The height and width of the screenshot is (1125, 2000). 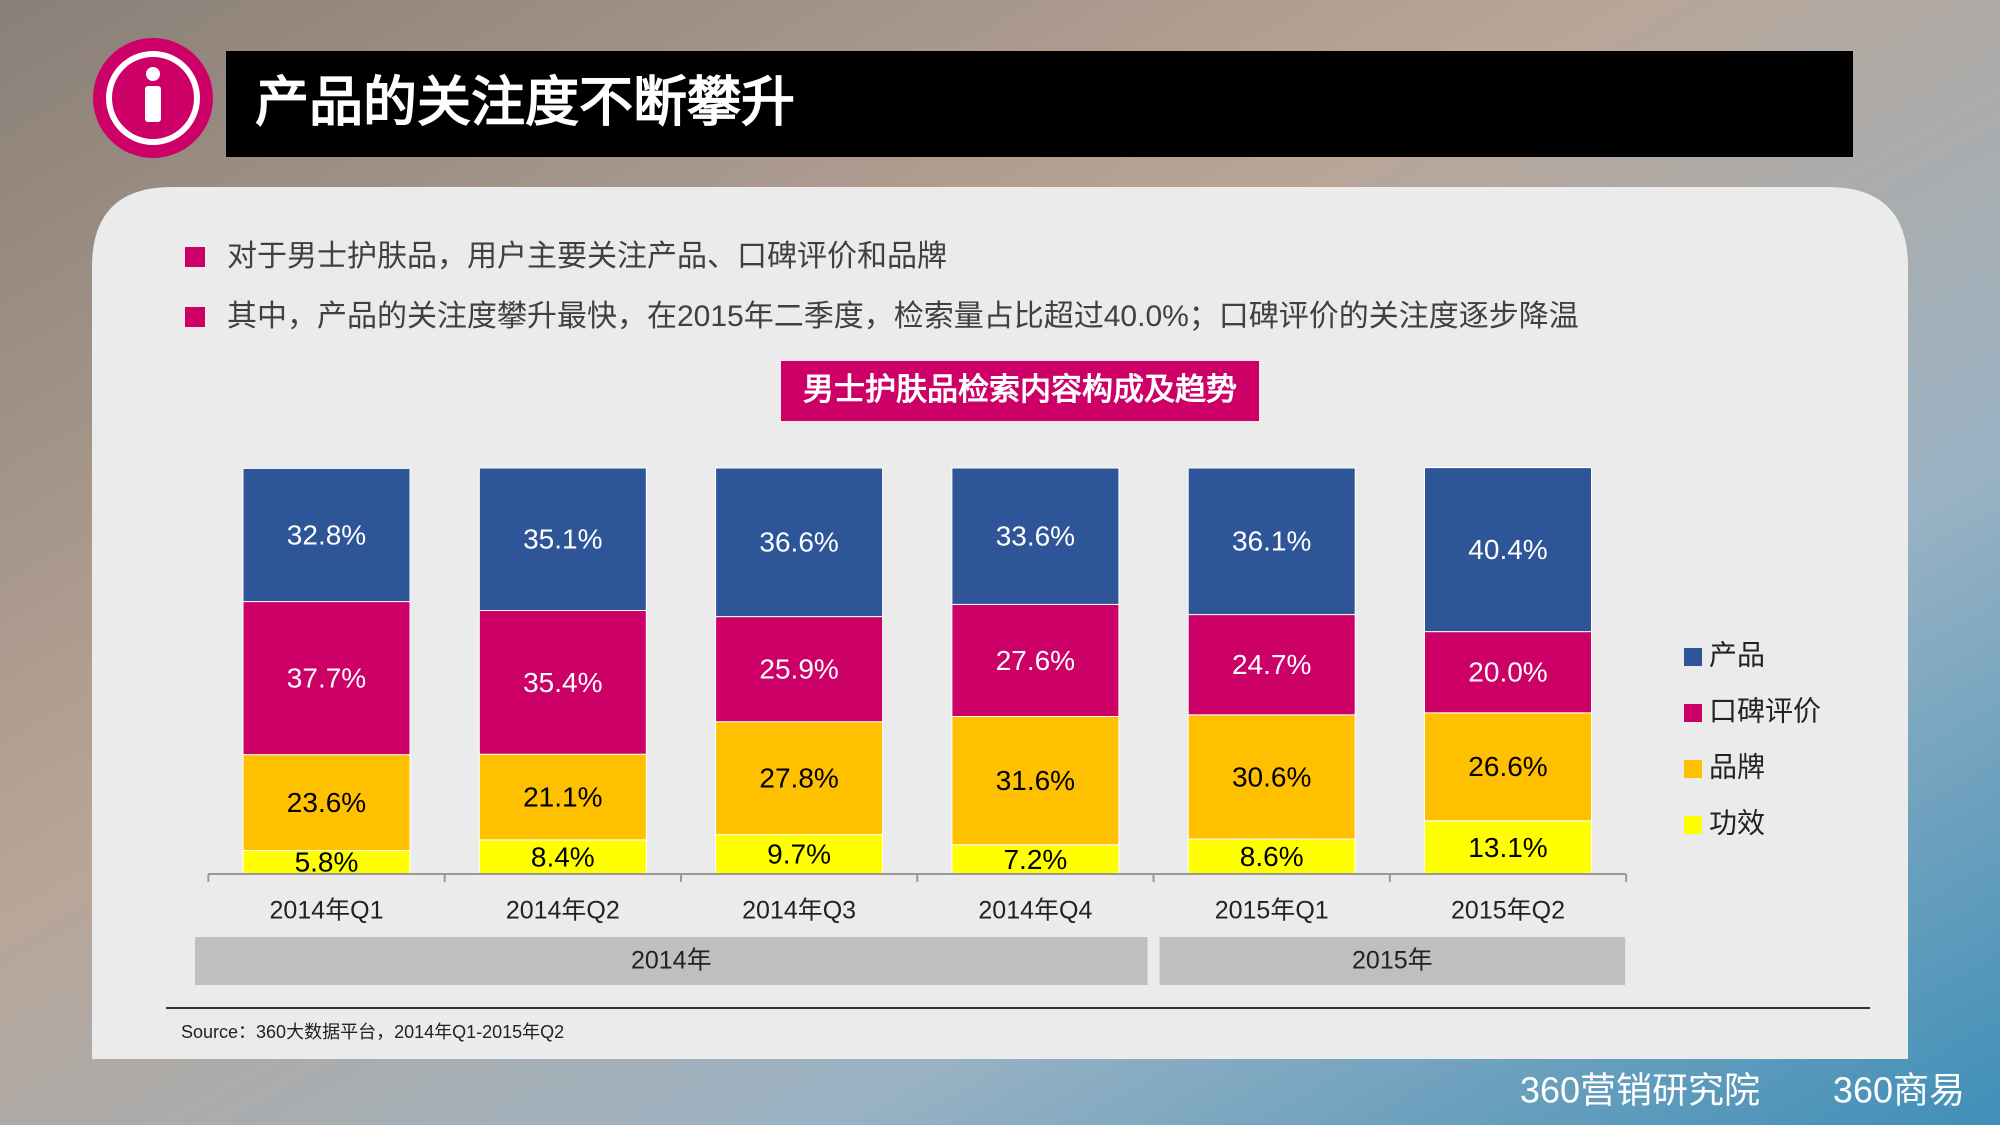 I want to click on data-label: 35.1%, so click(x=562, y=539).